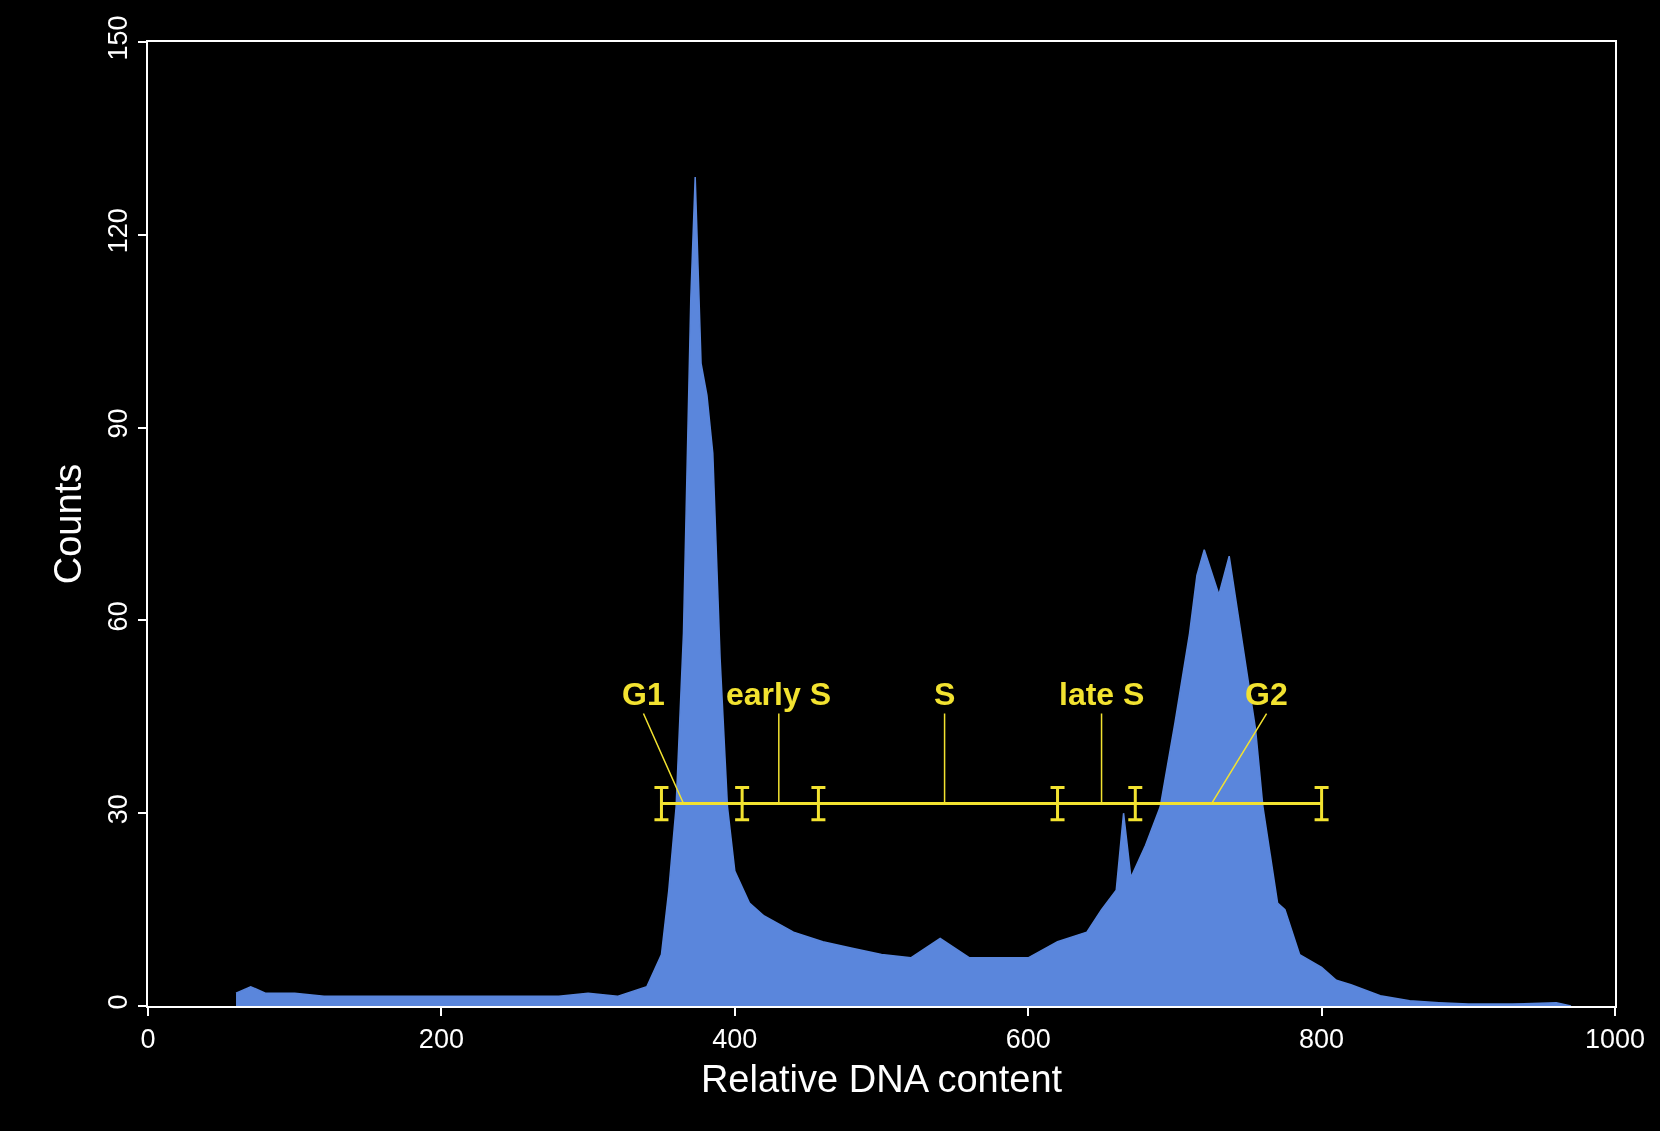 This screenshot has width=1660, height=1131. Describe the element at coordinates (118, 38) in the screenshot. I see `y-tick-label: 150` at that location.